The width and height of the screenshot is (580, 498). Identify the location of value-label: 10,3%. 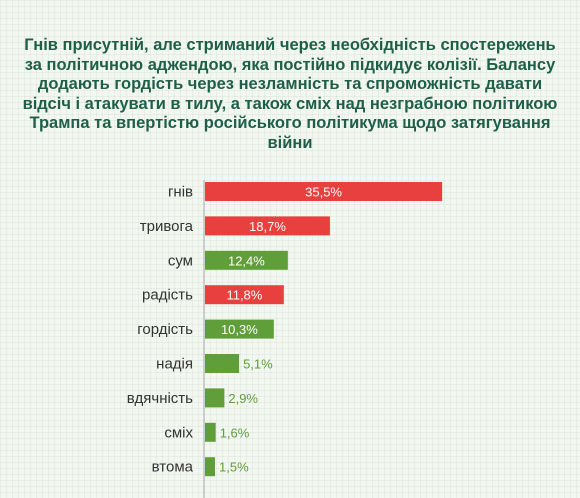
(239, 329).